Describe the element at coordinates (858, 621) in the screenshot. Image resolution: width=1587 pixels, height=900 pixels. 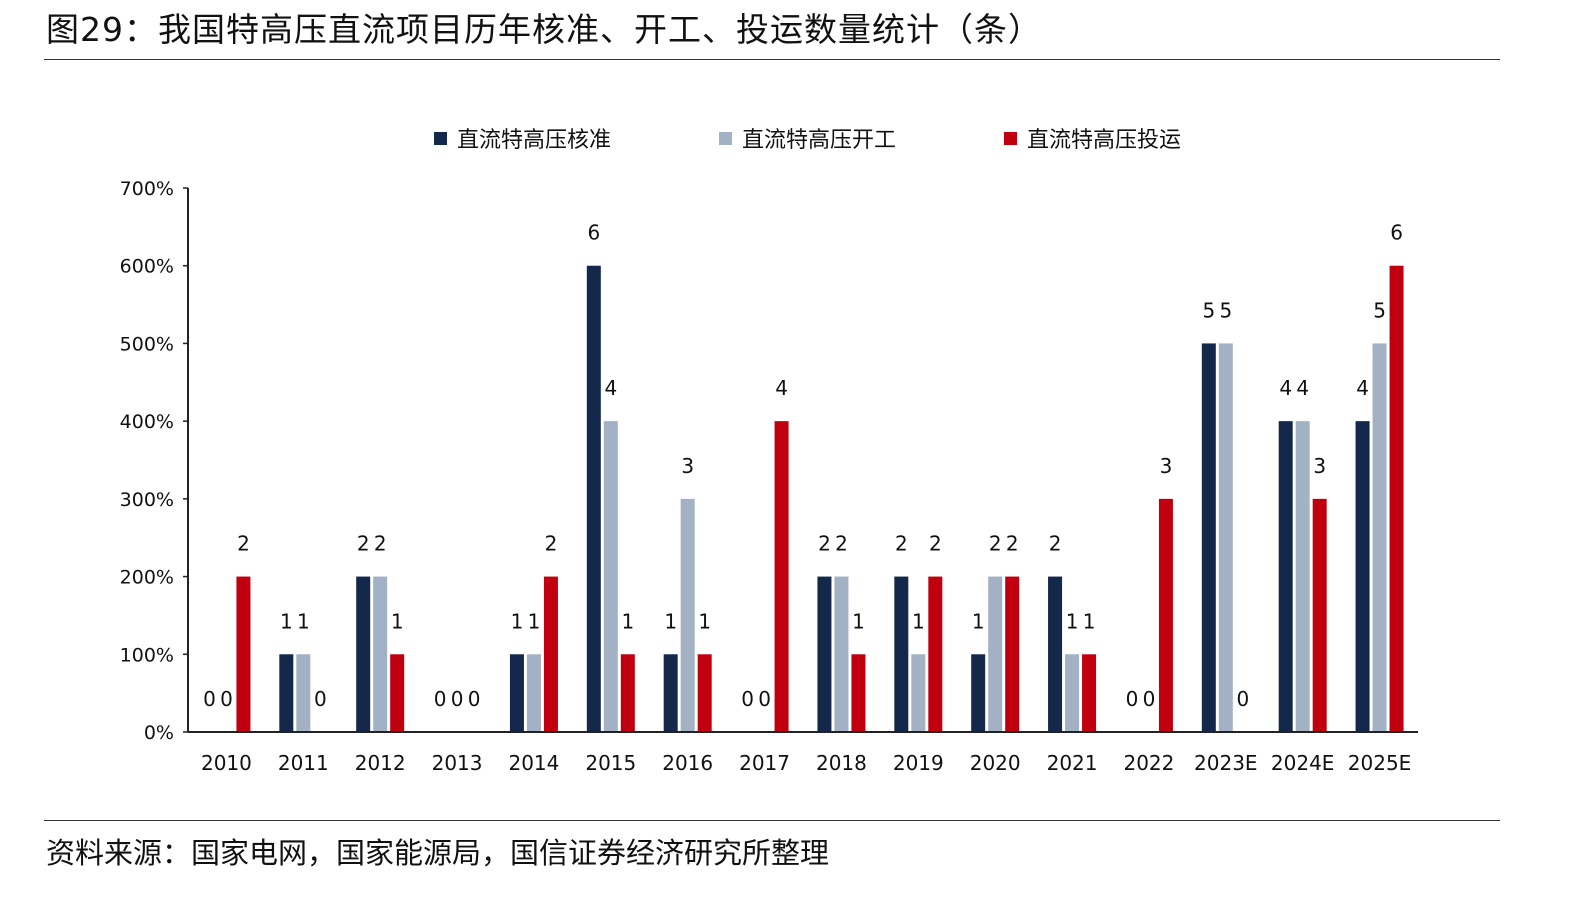
I see `value-label-commissioned-2018: 1` at that location.